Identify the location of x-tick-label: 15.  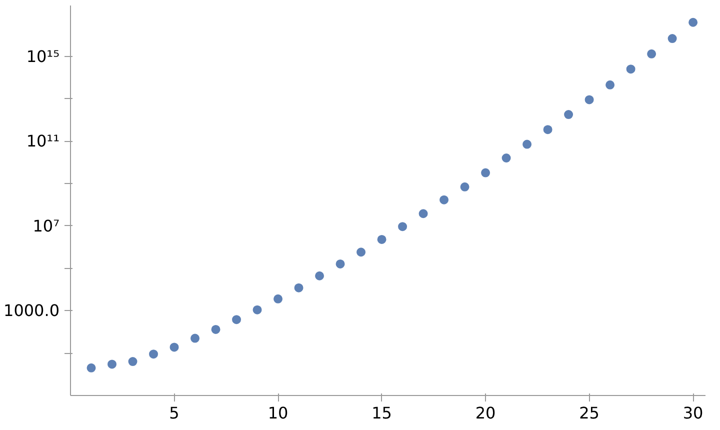
(382, 413).